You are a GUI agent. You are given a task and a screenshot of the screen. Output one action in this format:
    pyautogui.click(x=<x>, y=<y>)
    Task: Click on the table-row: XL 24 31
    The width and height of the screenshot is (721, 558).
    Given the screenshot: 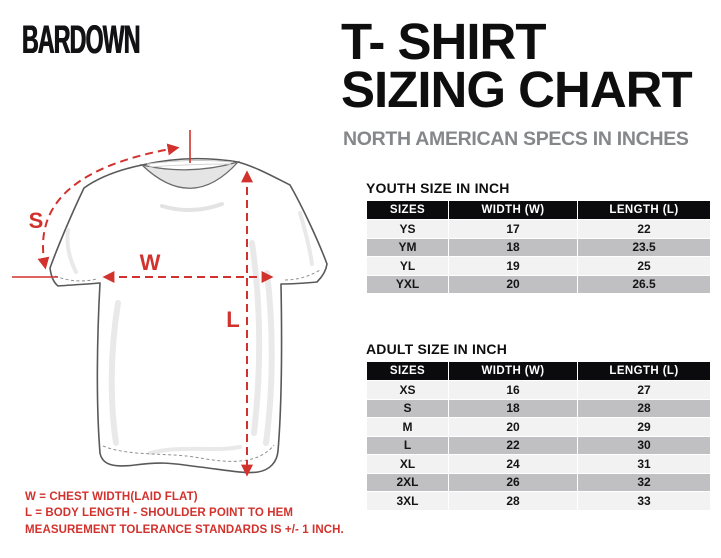 What is the action you would take?
    pyautogui.click(x=538, y=464)
    